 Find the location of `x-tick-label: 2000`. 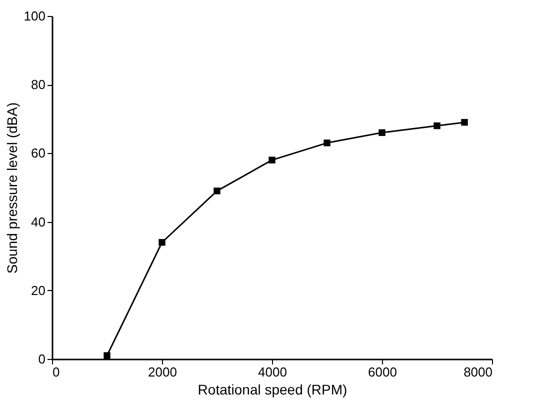

x-tick-label: 2000 is located at coordinates (162, 372).